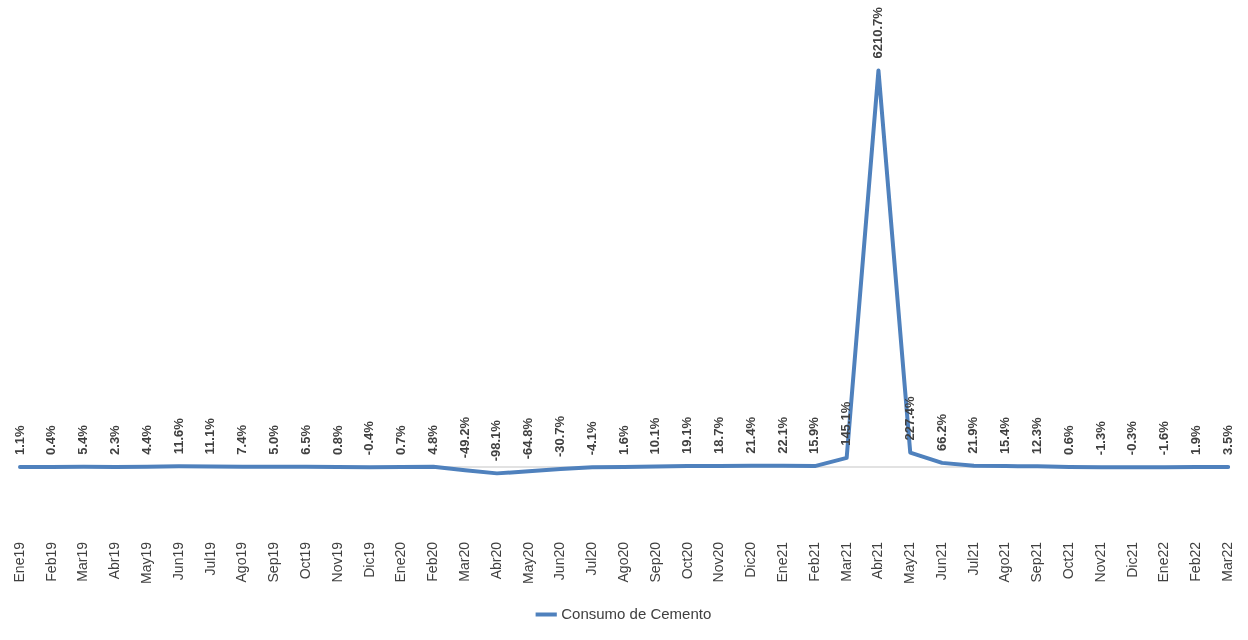  What do you see at coordinates (941, 432) in the screenshot?
I see `data-label: 66.2%` at bounding box center [941, 432].